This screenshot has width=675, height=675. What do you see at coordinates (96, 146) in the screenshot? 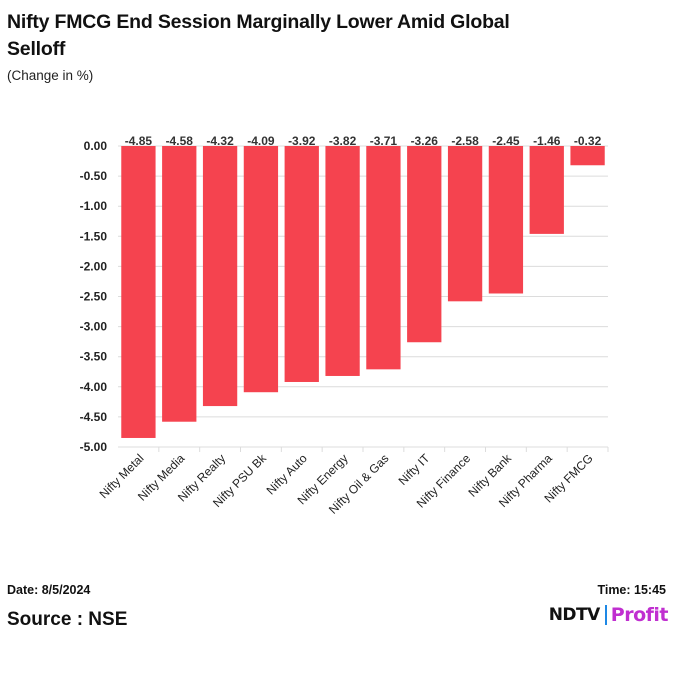
I see `y-tick-label: 0.00` at bounding box center [96, 146].